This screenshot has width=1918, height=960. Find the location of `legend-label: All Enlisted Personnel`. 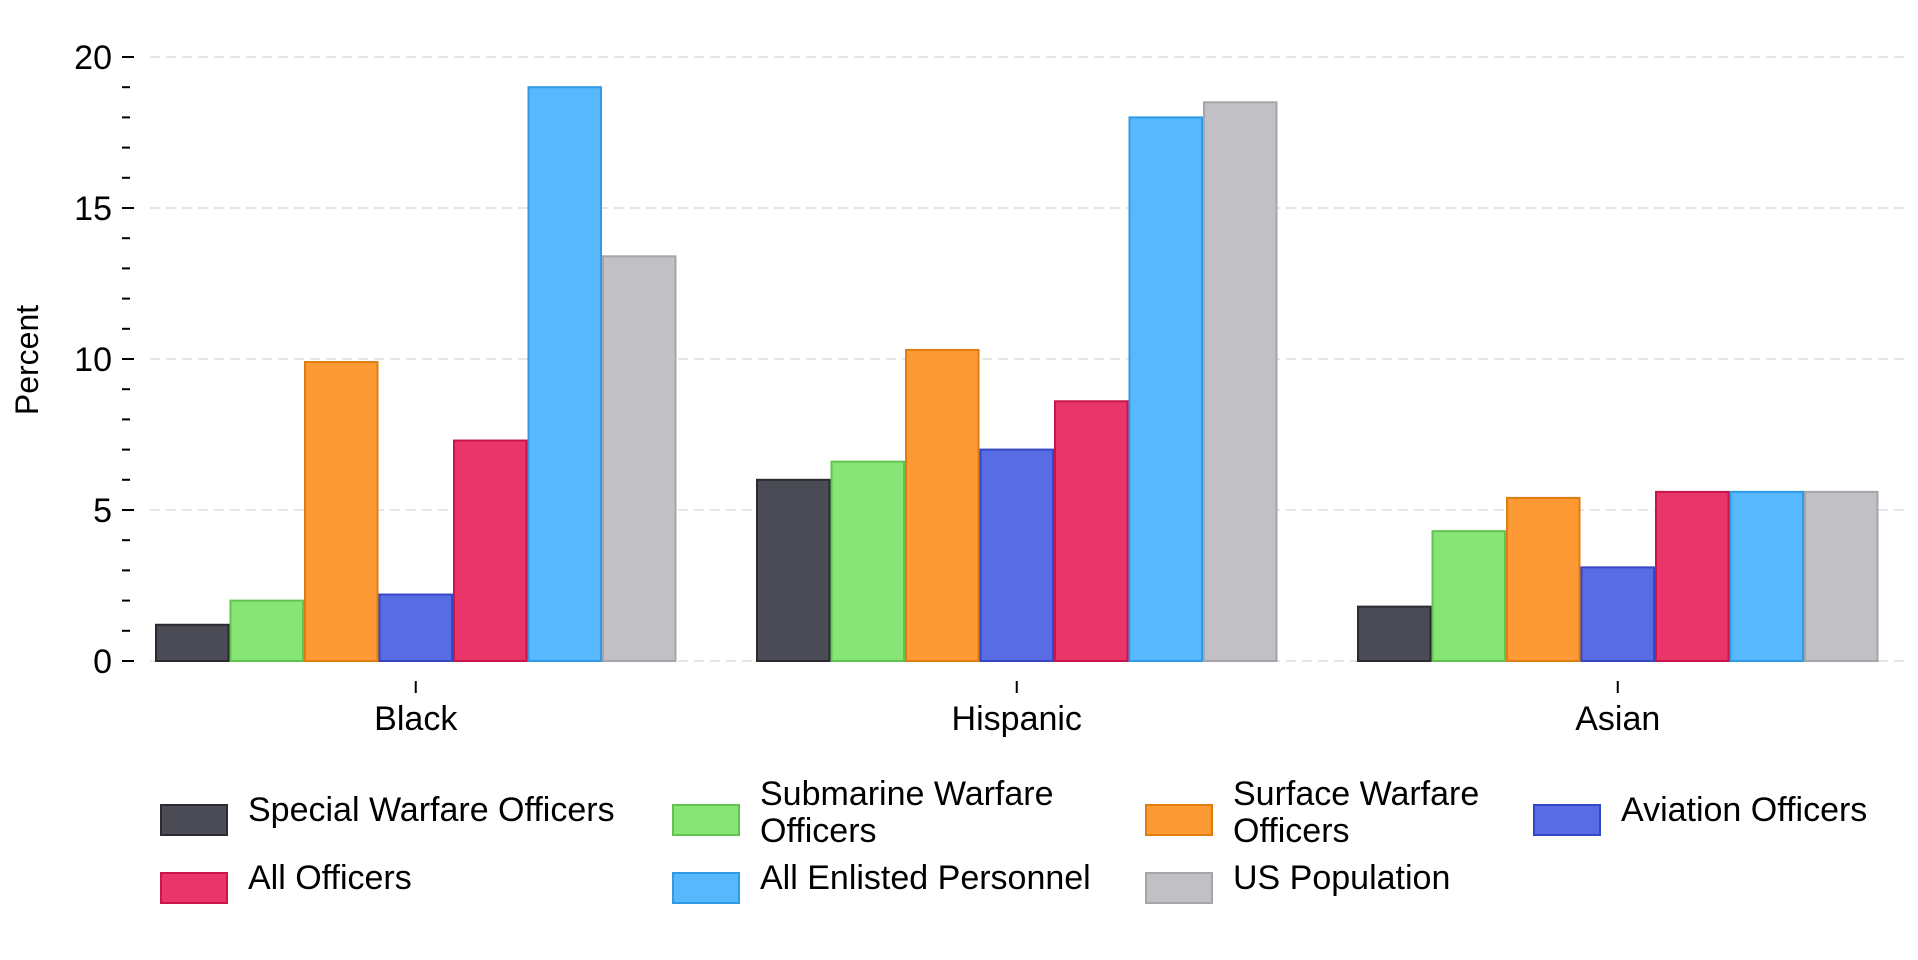

legend-label: All Enlisted Personnel is located at coordinates (925, 878).